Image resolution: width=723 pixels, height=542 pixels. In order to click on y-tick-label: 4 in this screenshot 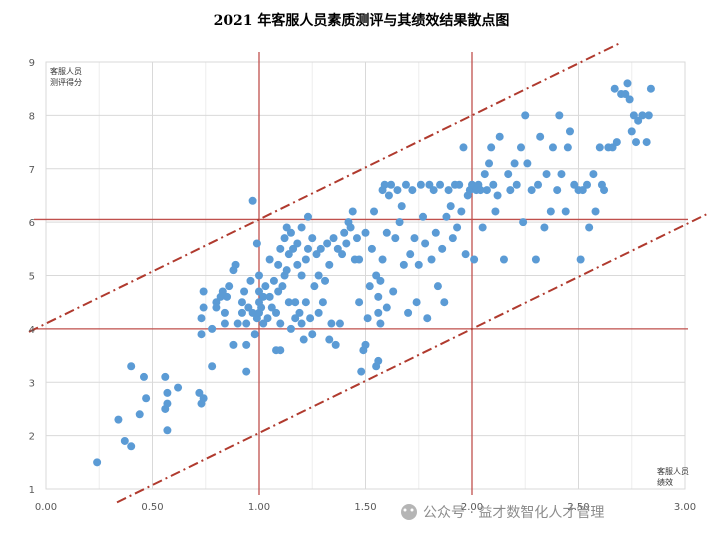, I will do `click(32, 330)`.